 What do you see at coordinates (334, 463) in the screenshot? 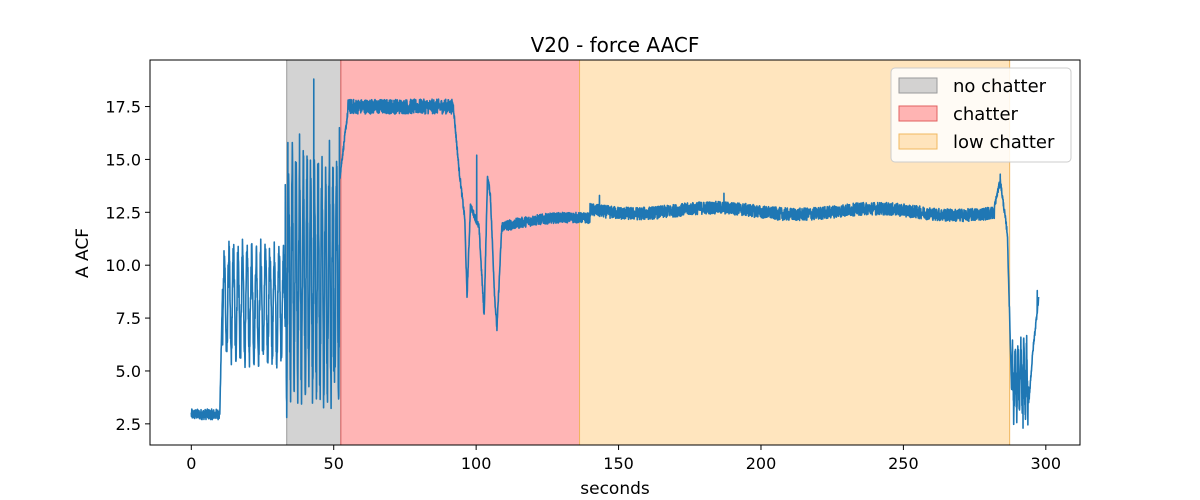
I see `x-tick-label: 50` at bounding box center [334, 463].